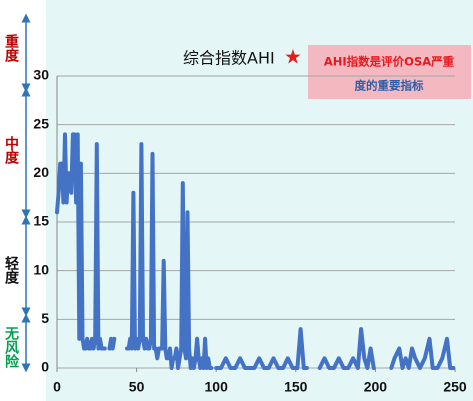  What do you see at coordinates (41, 123) in the screenshot?
I see `y-tick-label: 25` at bounding box center [41, 123].